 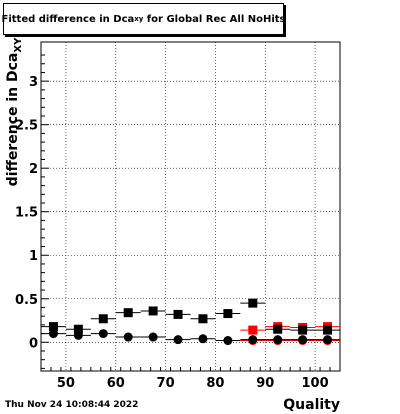 I want to click on chart-title-rest: for Global Rec All NoHits, so click(x=214, y=19).